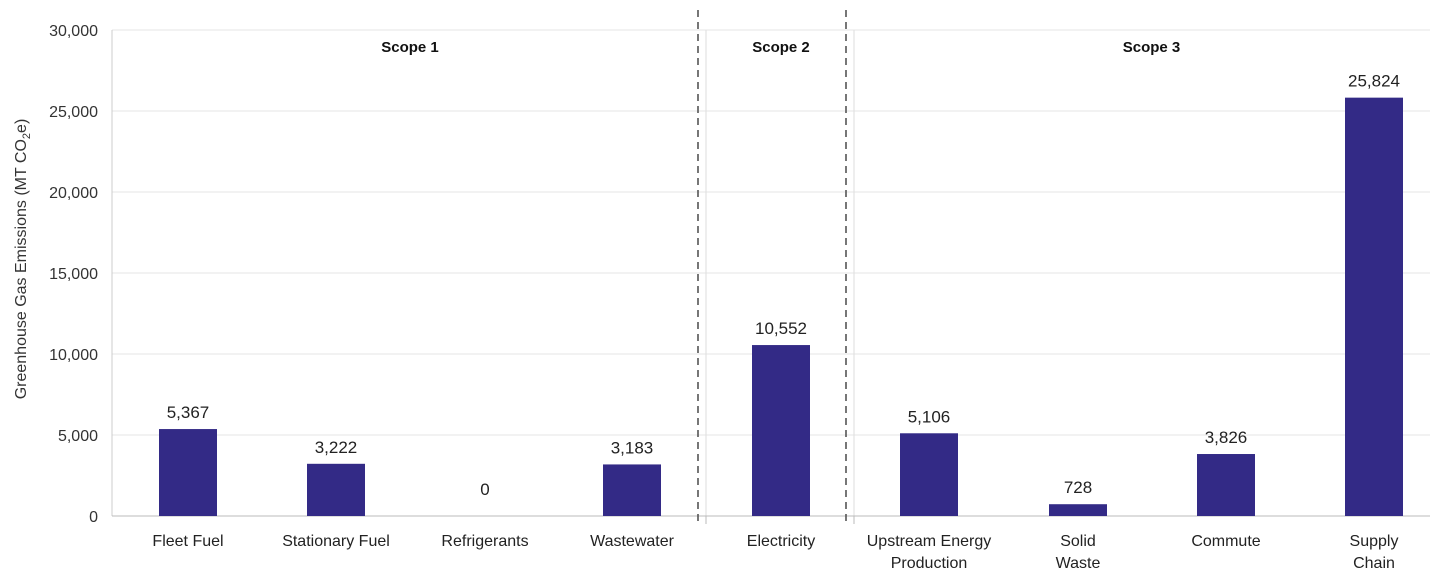 The height and width of the screenshot is (571, 1436). I want to click on scope-label: Scope 1, so click(410, 47).